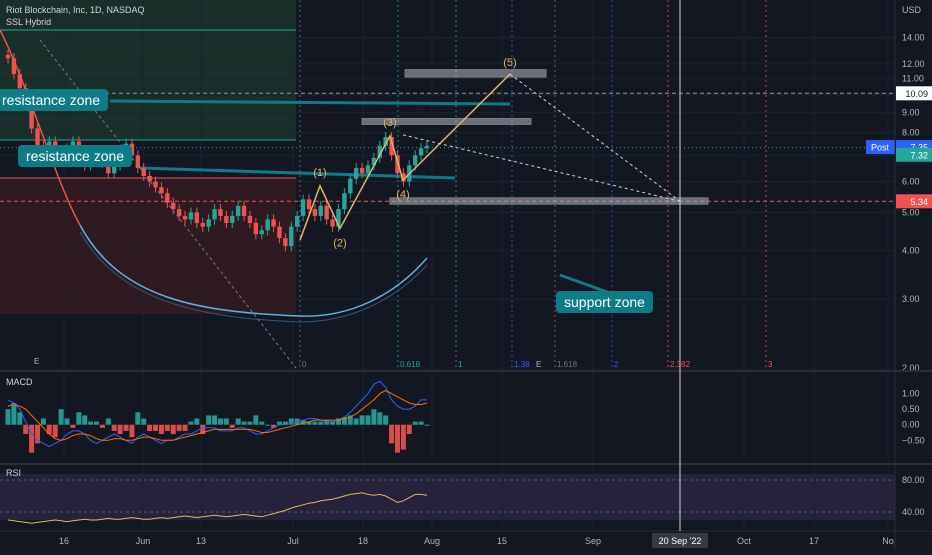 The width and height of the screenshot is (932, 555). I want to click on fib-label: 2, so click(616, 364).